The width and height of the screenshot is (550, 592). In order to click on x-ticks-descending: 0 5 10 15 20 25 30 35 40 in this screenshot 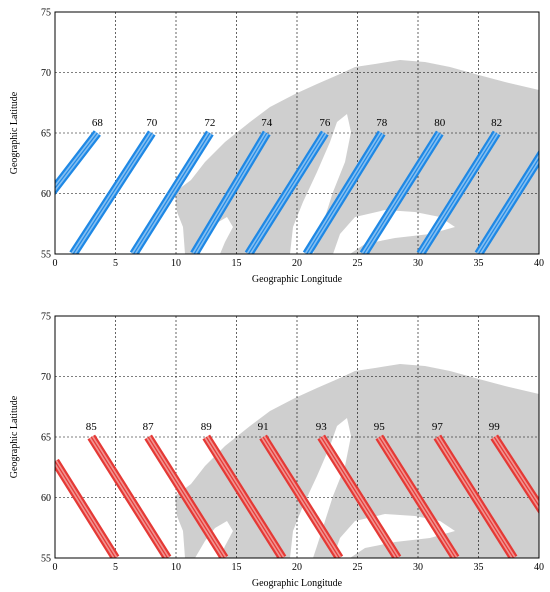, I will do `click(299, 567)`.